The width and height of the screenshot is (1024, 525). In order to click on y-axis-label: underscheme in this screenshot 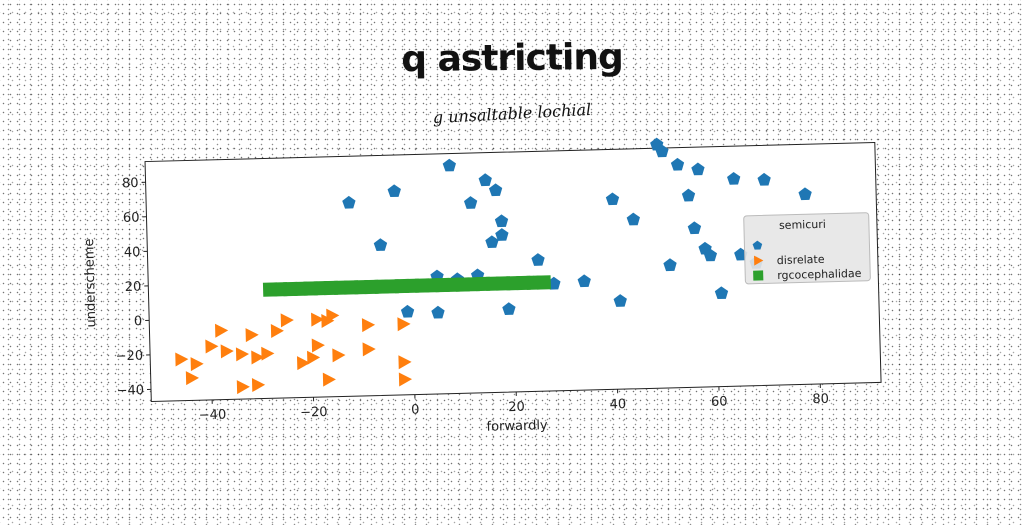, I will do `click(90, 282)`.